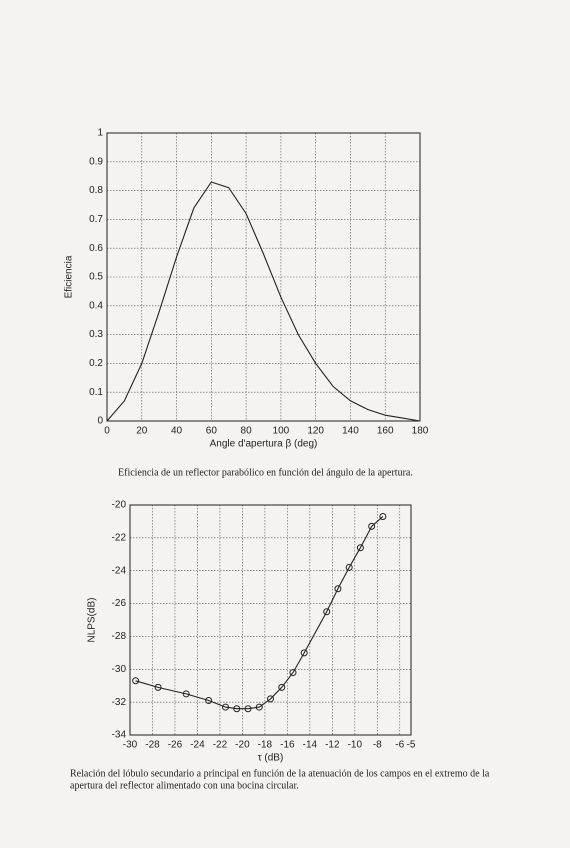 This screenshot has height=848, width=570. What do you see at coordinates (411, 745) in the screenshot?
I see `x-tick-label: -5` at bounding box center [411, 745].